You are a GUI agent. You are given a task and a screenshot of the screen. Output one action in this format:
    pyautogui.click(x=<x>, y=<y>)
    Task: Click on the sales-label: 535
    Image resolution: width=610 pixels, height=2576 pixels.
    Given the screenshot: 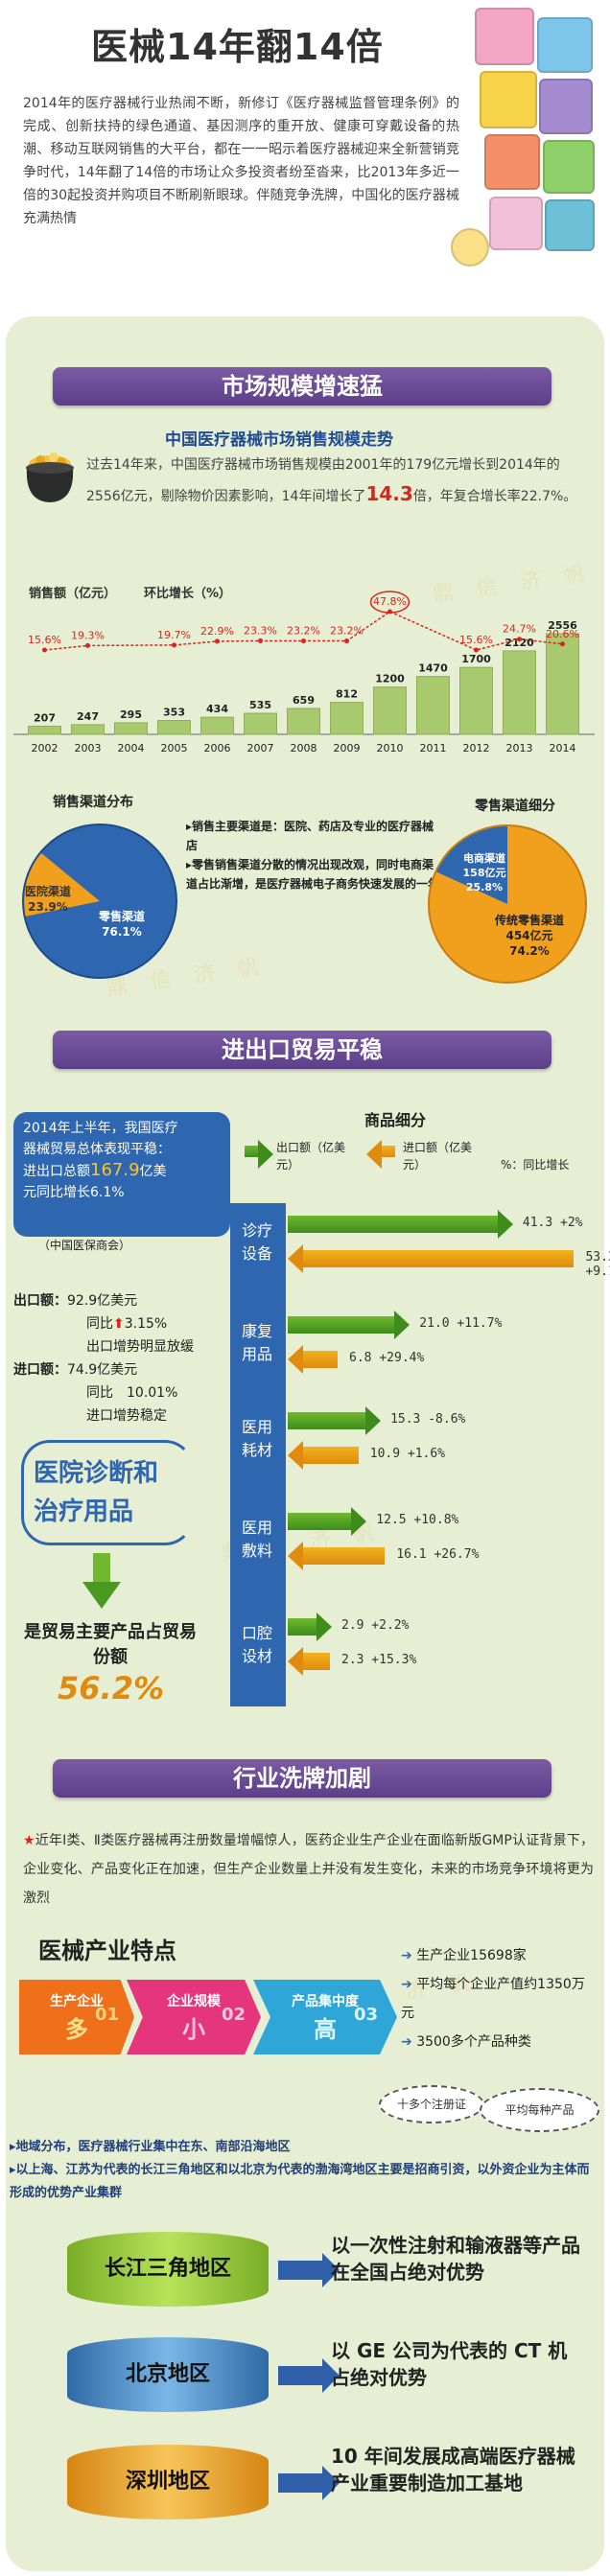 What is the action you would take?
    pyautogui.click(x=260, y=705)
    